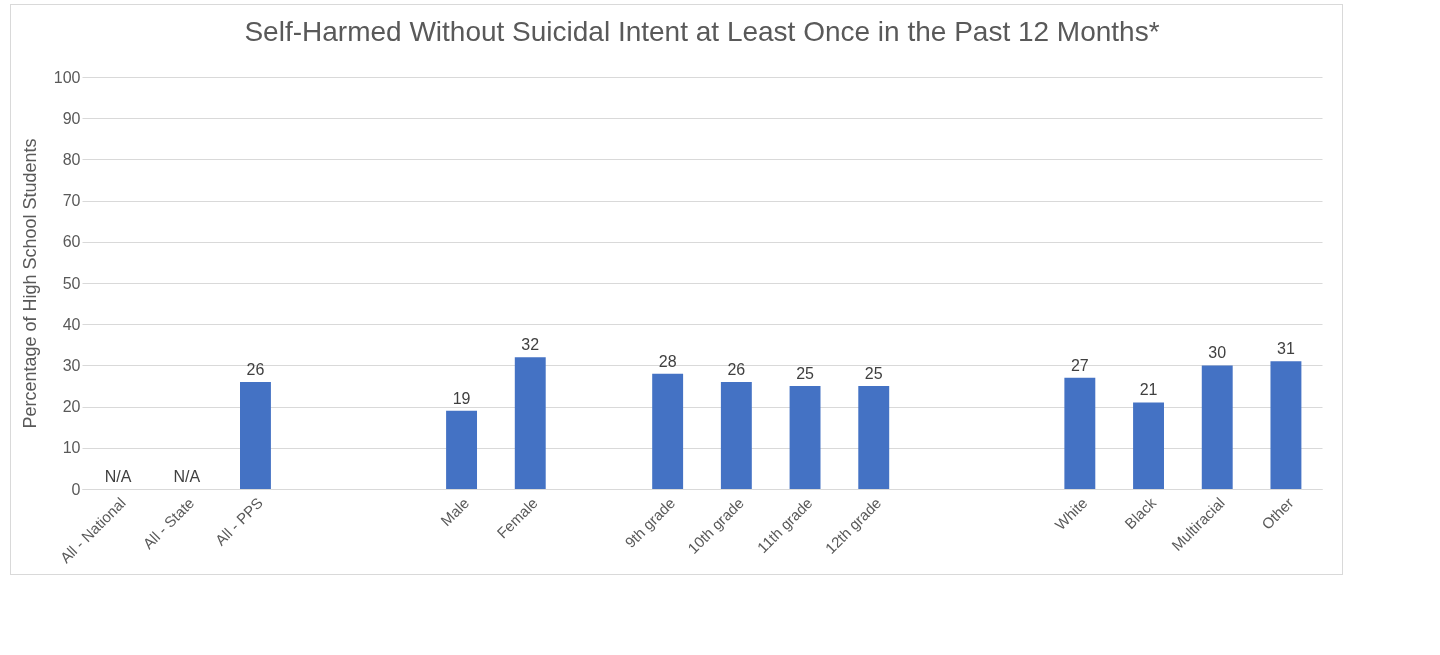 This screenshot has width=1440, height=655. What do you see at coordinates (71, 159) in the screenshot?
I see `y-tick-label: 80` at bounding box center [71, 159].